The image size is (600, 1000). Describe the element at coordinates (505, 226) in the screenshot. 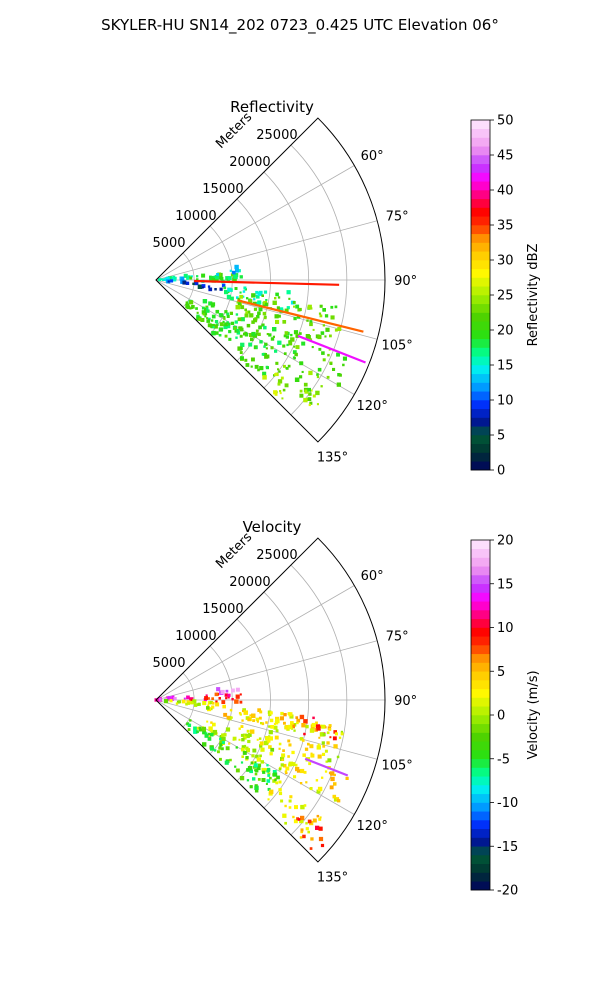

I see `colorbar-tick-label: 35` at that location.